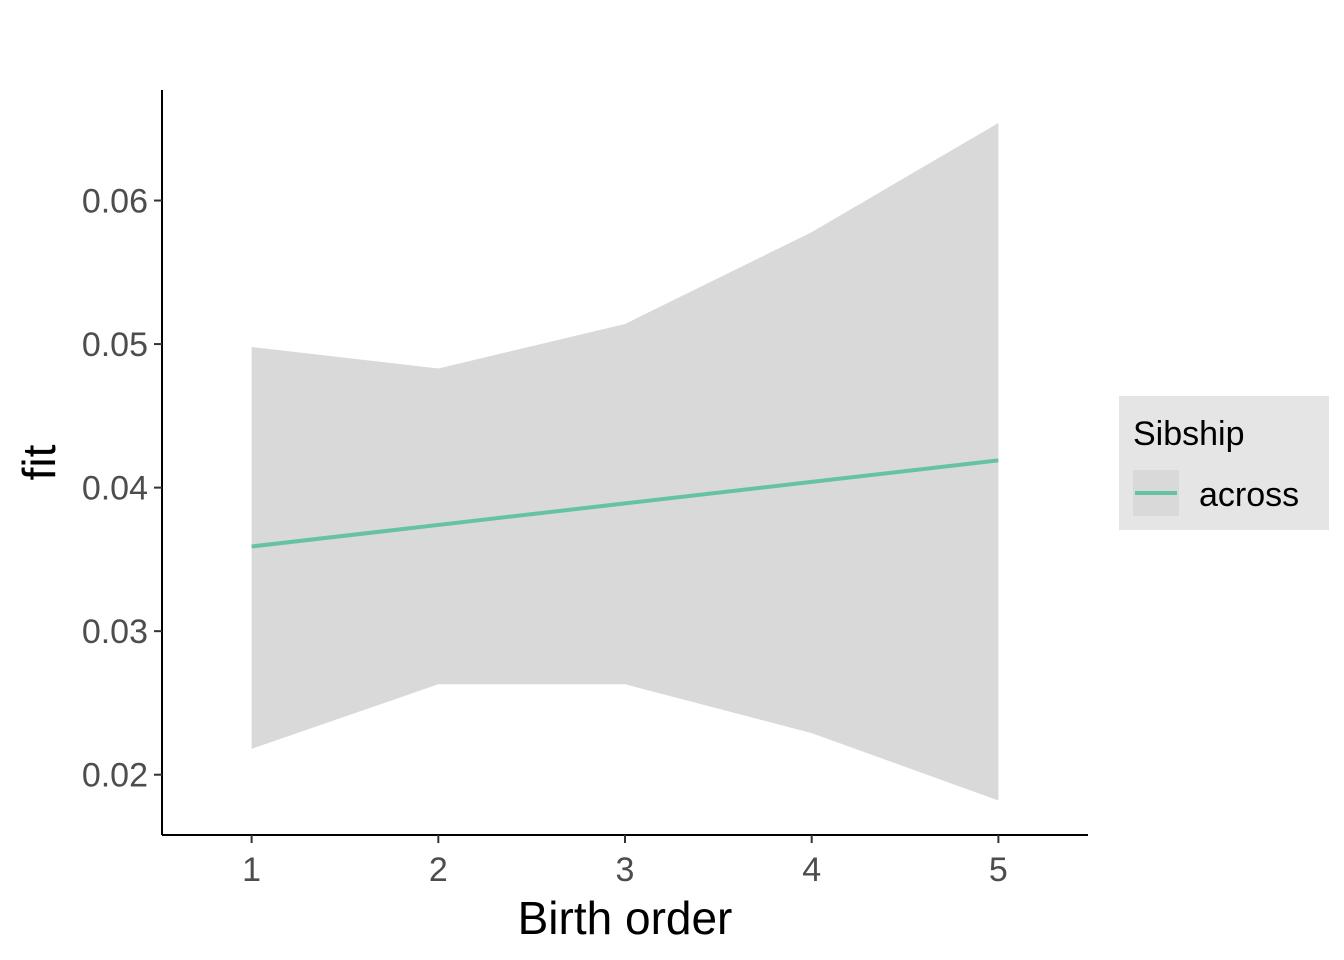 The width and height of the screenshot is (1344, 960). What do you see at coordinates (1224, 463) in the screenshot?
I see `legend: Sibship across` at bounding box center [1224, 463].